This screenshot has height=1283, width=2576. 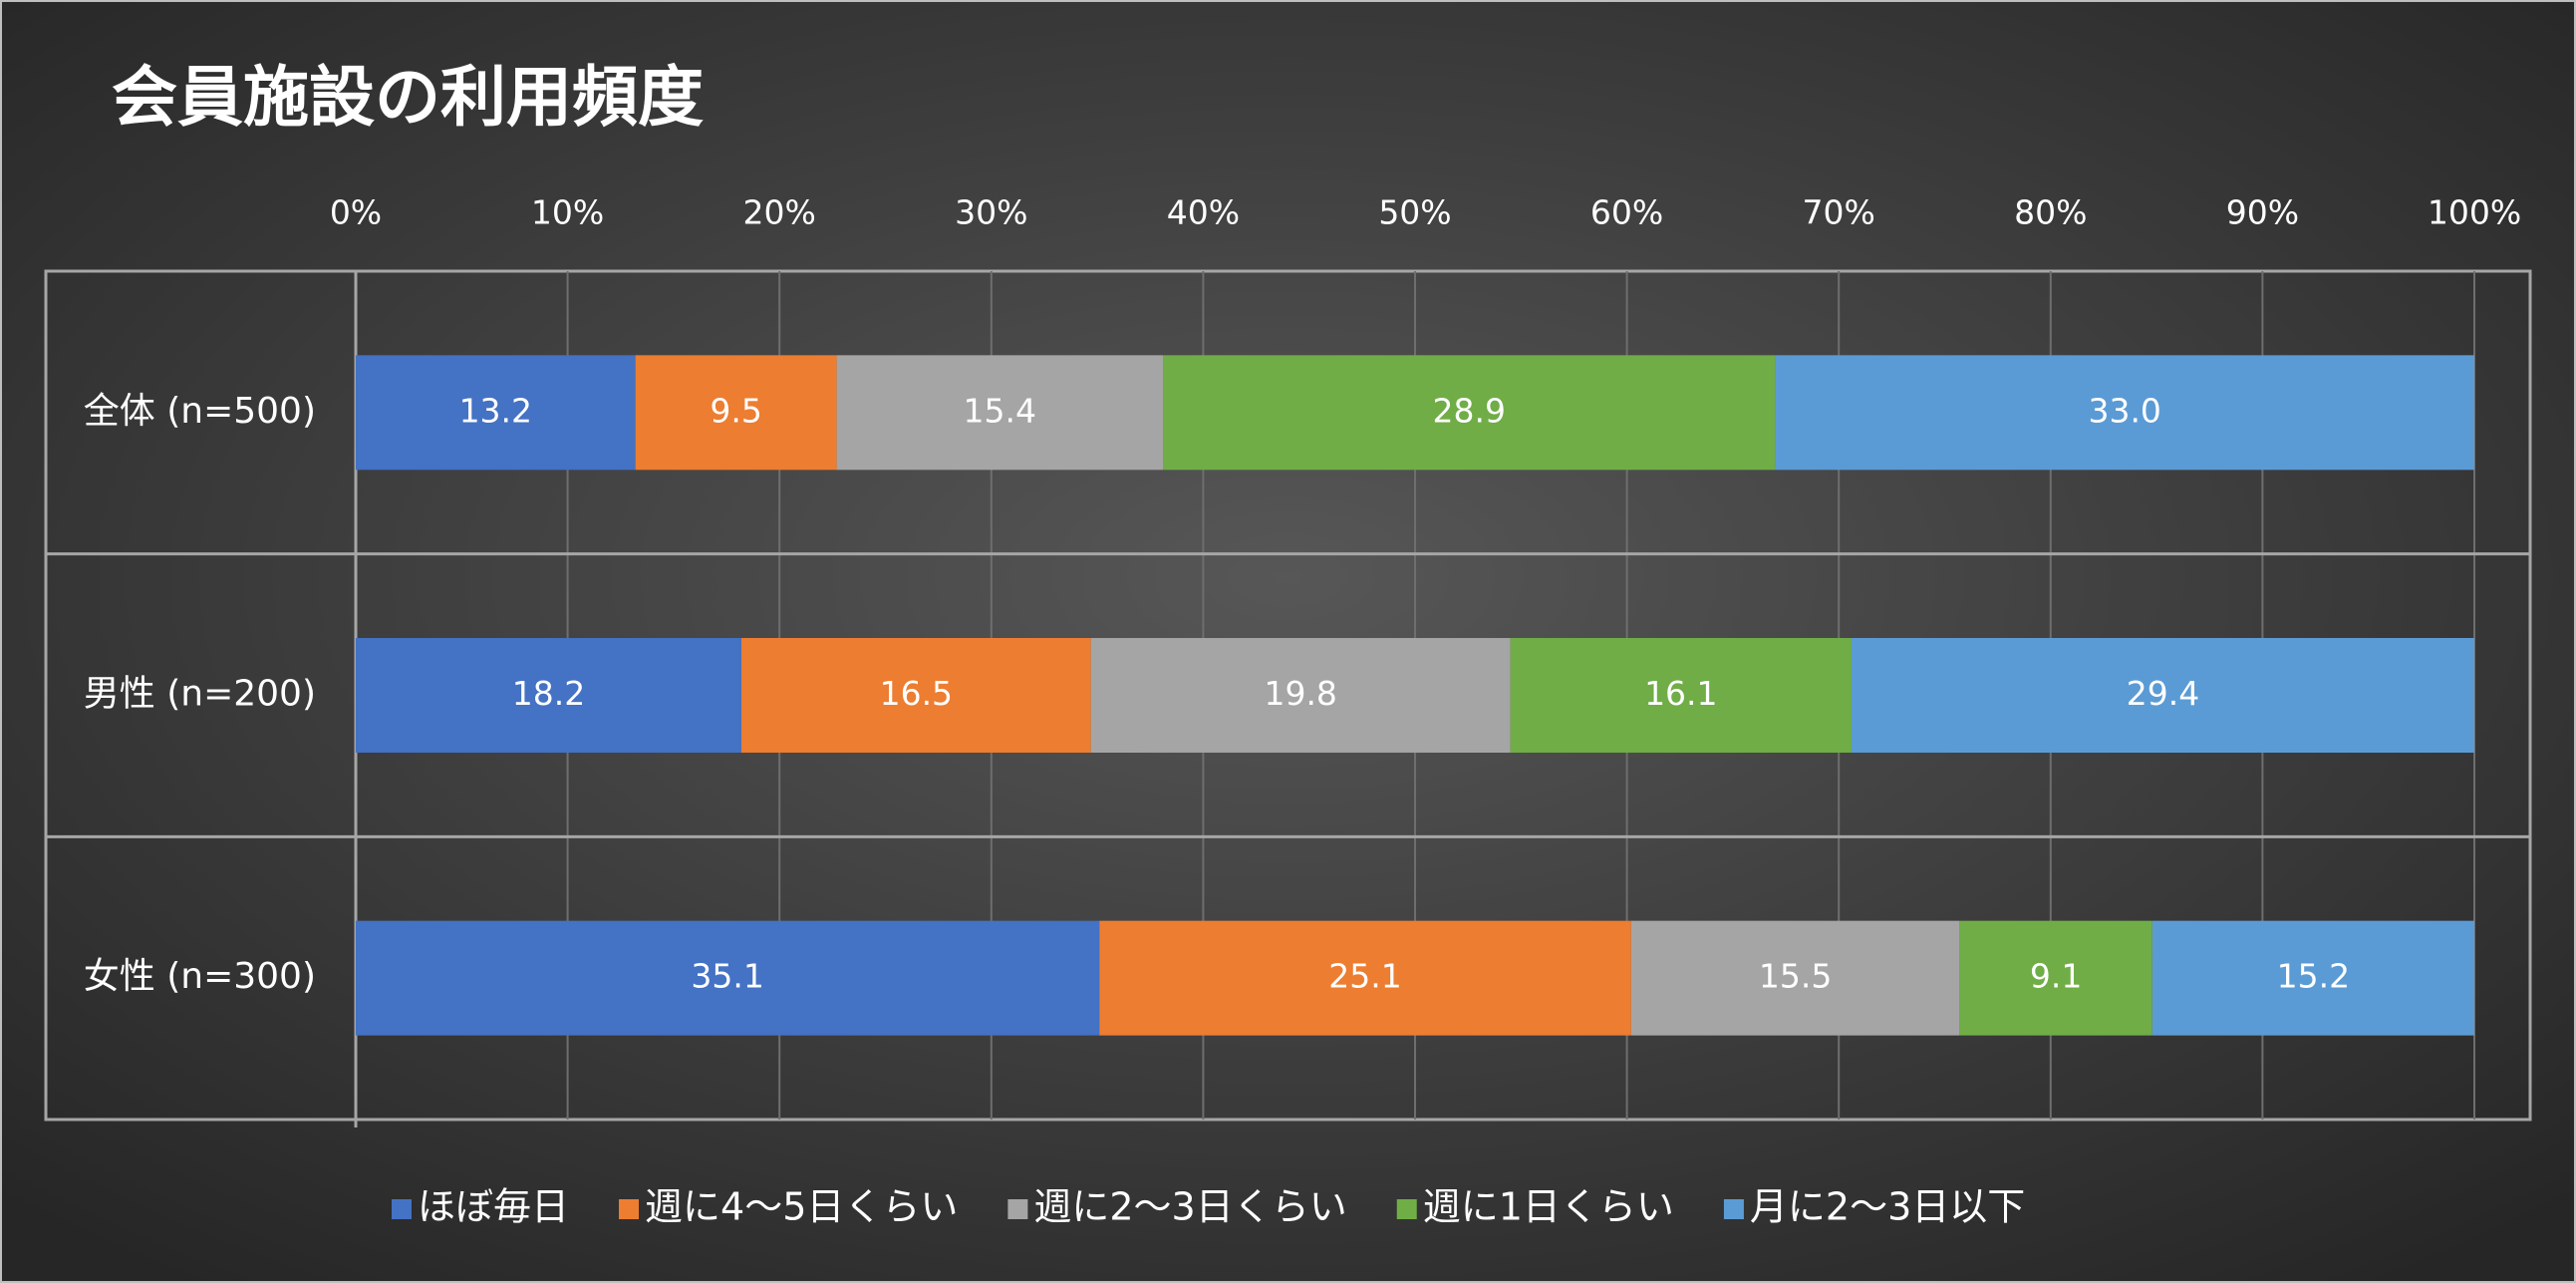 What do you see at coordinates (1414, 213) in the screenshot?
I see `x-tick-label: 50%` at bounding box center [1414, 213].